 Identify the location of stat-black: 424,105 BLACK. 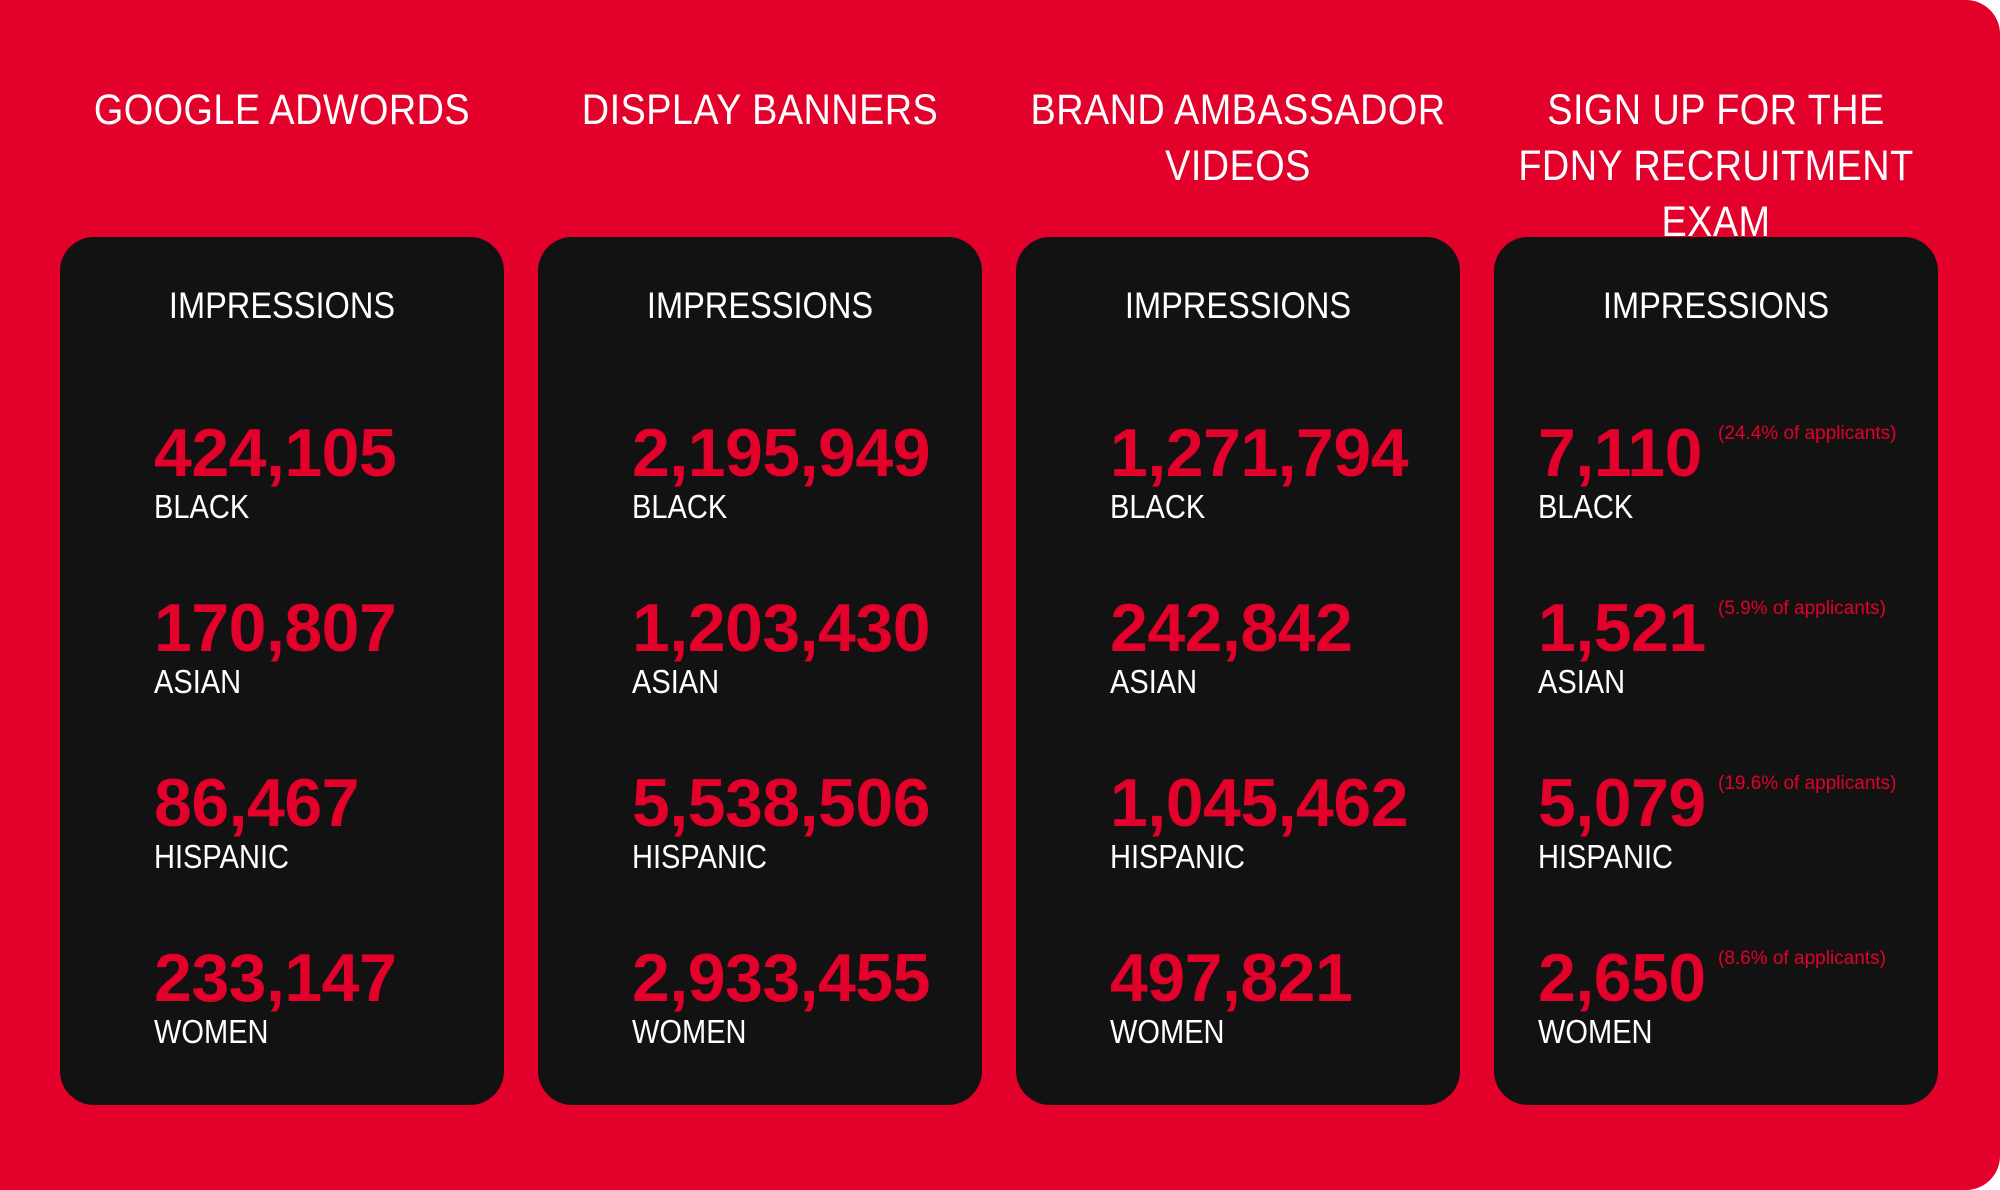
(324, 471).